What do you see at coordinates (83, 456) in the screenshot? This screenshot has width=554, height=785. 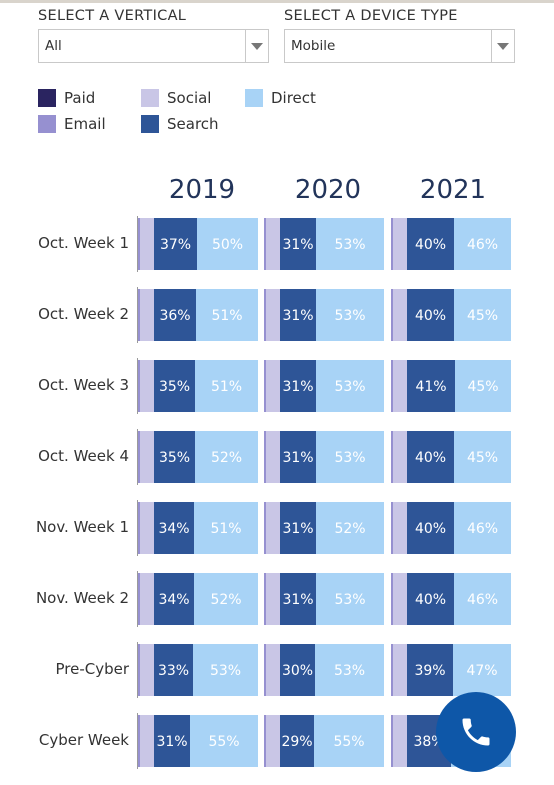 I see `row-label: Oct. Week 4` at bounding box center [83, 456].